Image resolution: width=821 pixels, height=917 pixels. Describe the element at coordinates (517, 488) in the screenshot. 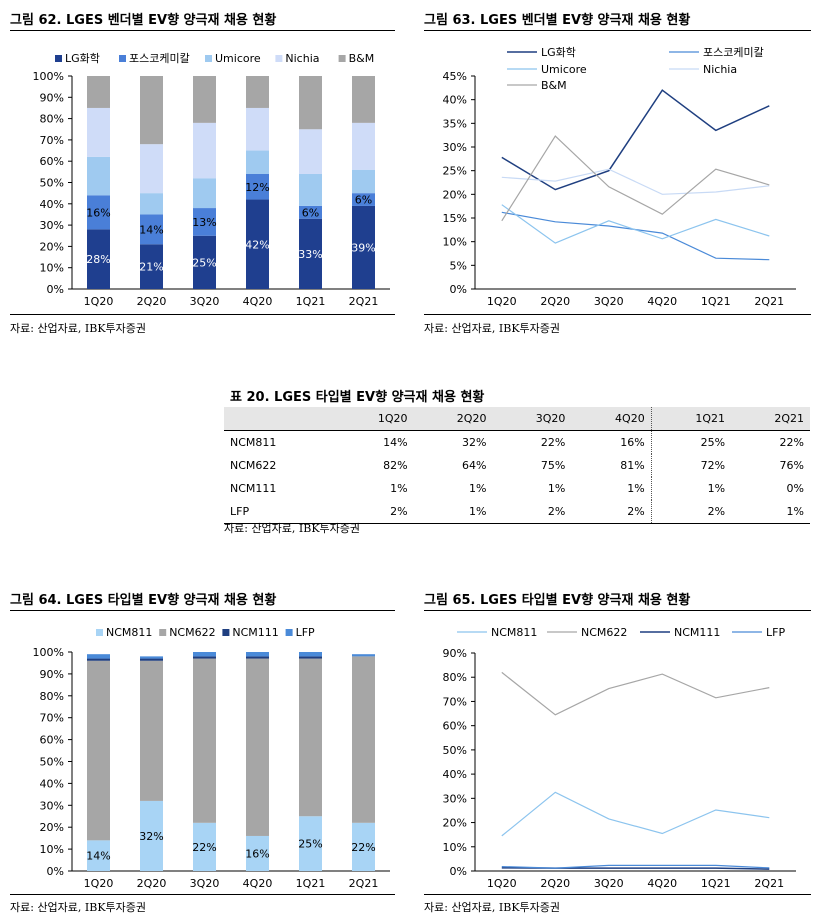

I see `table-row: NCM111 1% 1% 1% 1% 1% 0%` at that location.